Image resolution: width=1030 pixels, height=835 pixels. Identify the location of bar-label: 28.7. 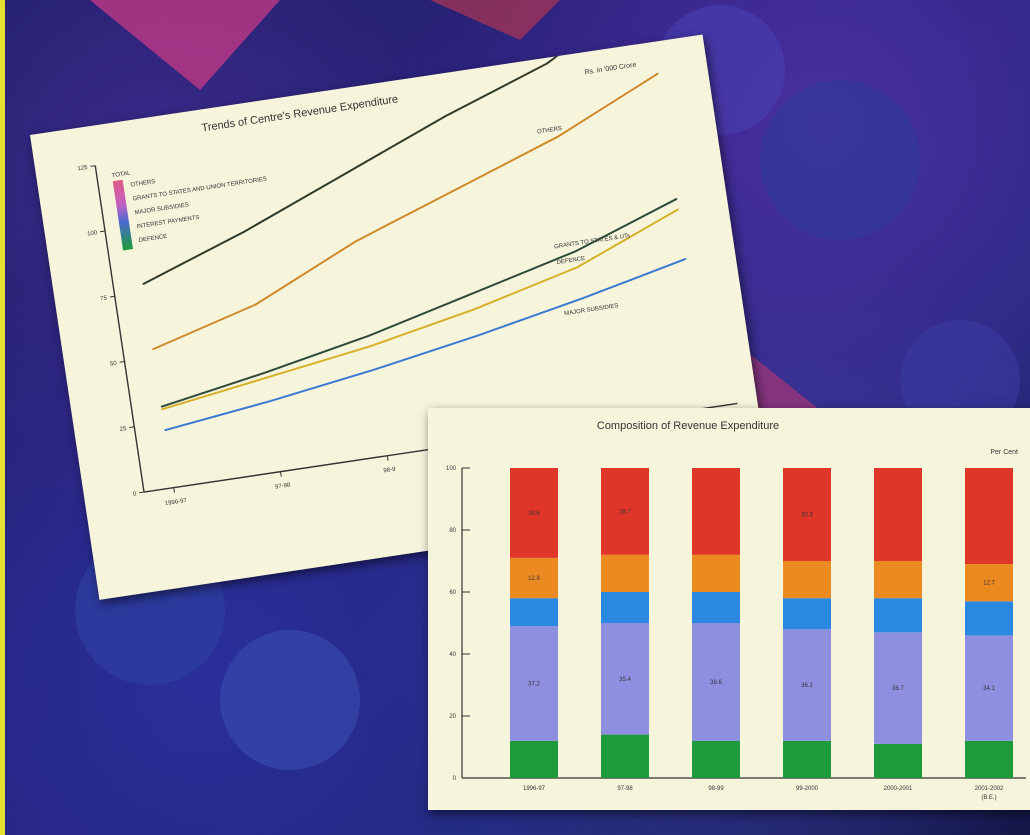
(625, 512).